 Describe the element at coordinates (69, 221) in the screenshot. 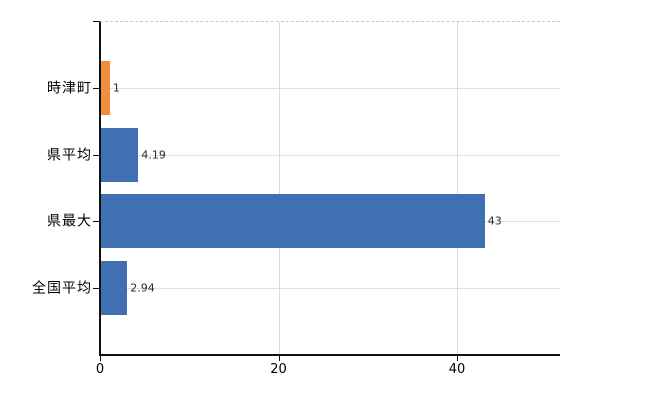

I see `category-label: 県最大` at that location.